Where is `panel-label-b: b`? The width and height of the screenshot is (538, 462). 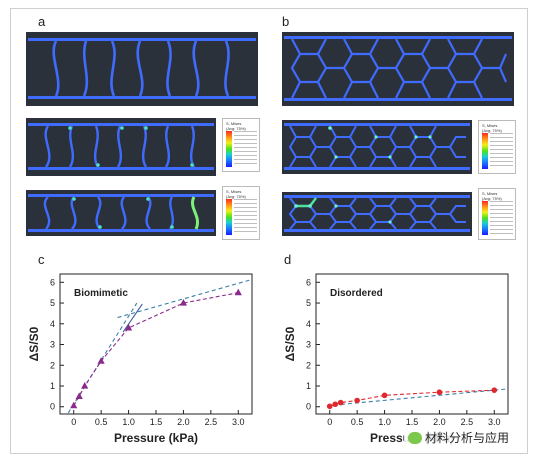 panel-label-b: b is located at coordinates (286, 21).